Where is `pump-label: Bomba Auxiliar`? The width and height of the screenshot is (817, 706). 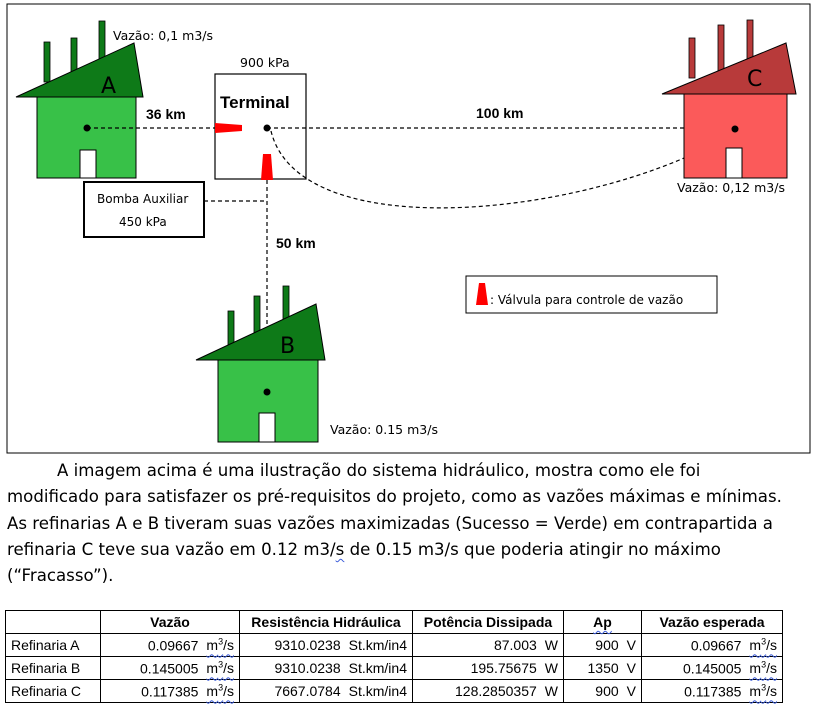
pump-label: Bomba Auxiliar is located at coordinates (142, 199).